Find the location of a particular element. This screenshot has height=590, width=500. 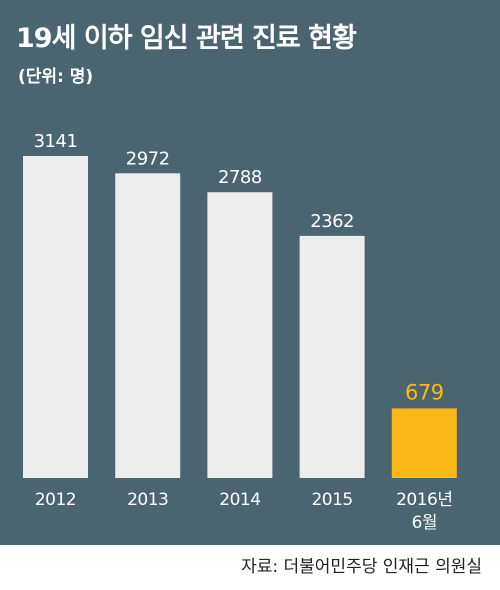

source-note: 자료: 더불어민주당 인재근 의원실 is located at coordinates (361, 567).